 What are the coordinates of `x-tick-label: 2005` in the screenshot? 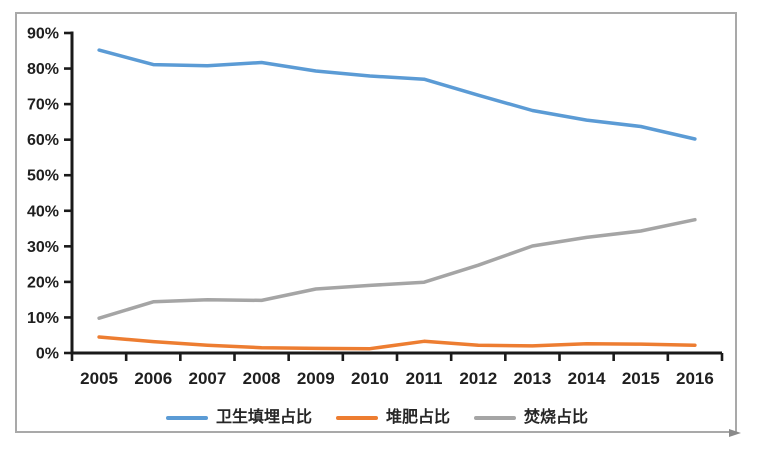 It's located at (99, 378).